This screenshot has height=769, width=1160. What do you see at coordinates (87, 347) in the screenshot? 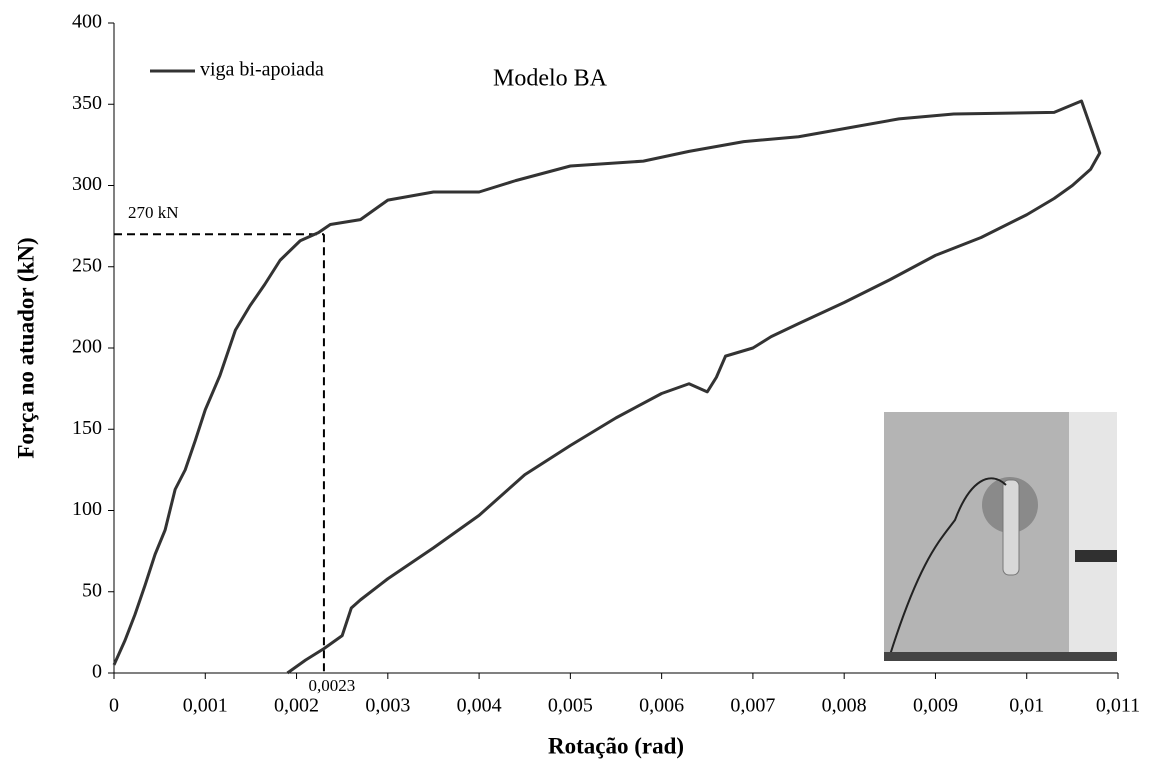
I see `y-tick-label: 200` at bounding box center [87, 347].